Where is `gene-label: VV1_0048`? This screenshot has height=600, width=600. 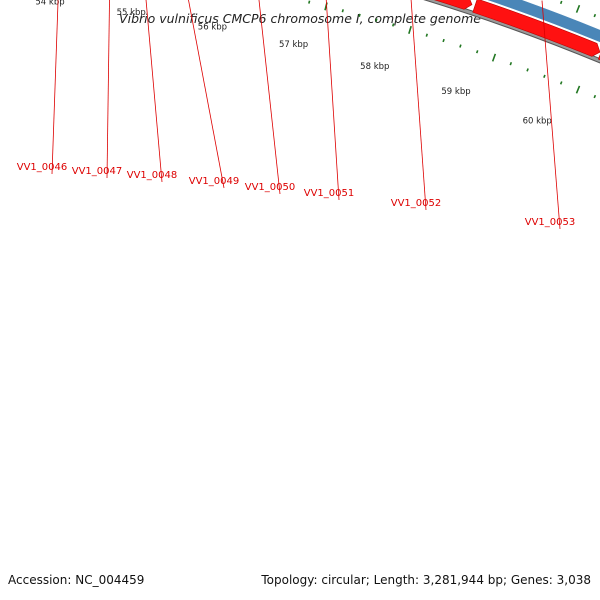
gene-label: VV1_0048 is located at coordinates (152, 175).